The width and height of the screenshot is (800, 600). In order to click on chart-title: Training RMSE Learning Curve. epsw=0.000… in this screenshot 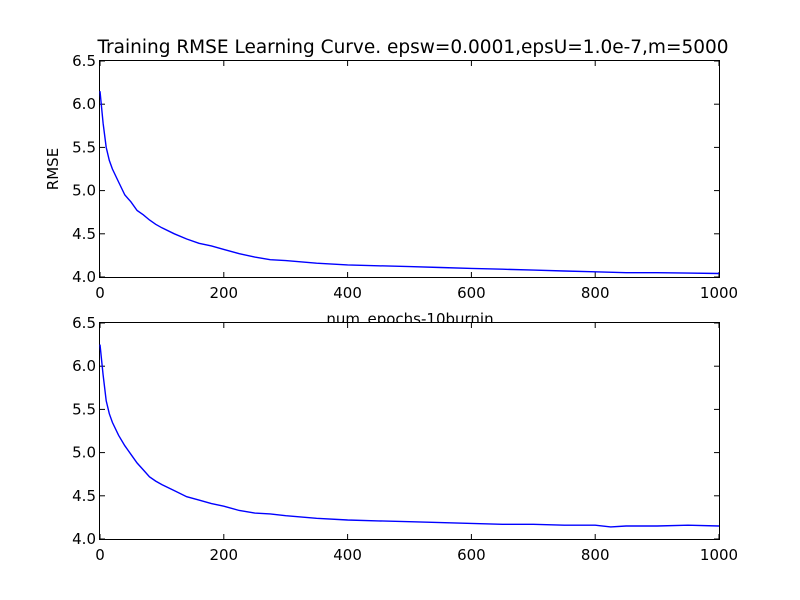, I will do `click(412, 47)`.